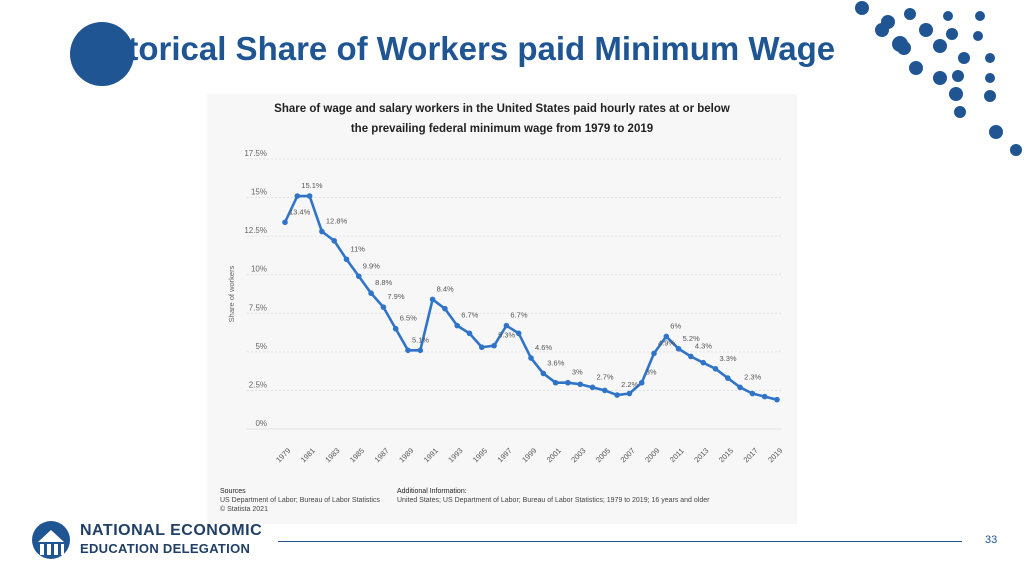  I want to click on data-label: 5.2%, so click(691, 338).